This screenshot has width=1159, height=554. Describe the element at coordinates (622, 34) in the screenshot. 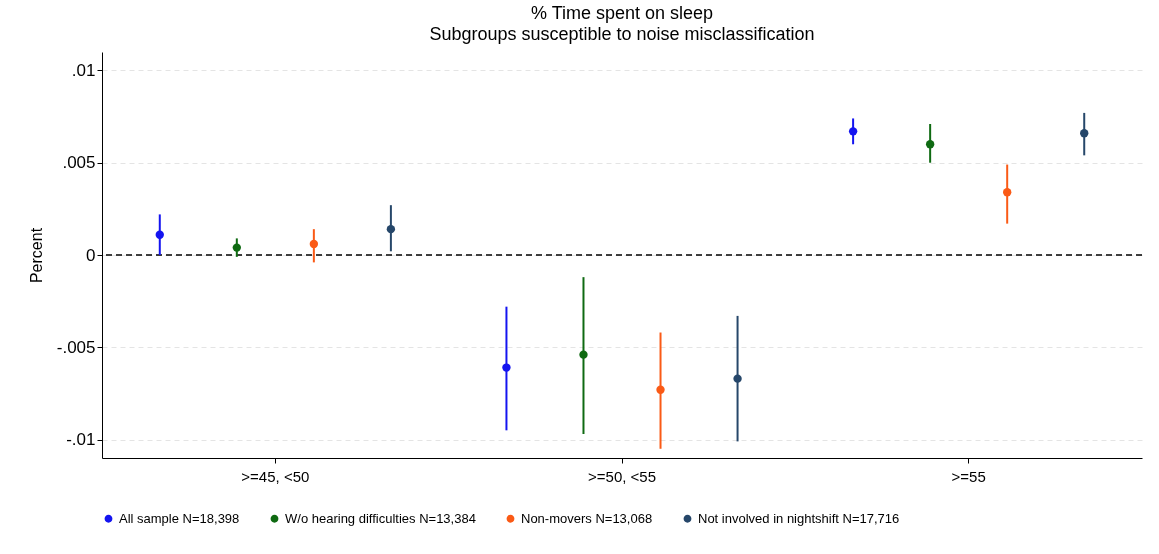

I see `chart-subtitle: Subgroups susceptible to noise misclassification` at that location.